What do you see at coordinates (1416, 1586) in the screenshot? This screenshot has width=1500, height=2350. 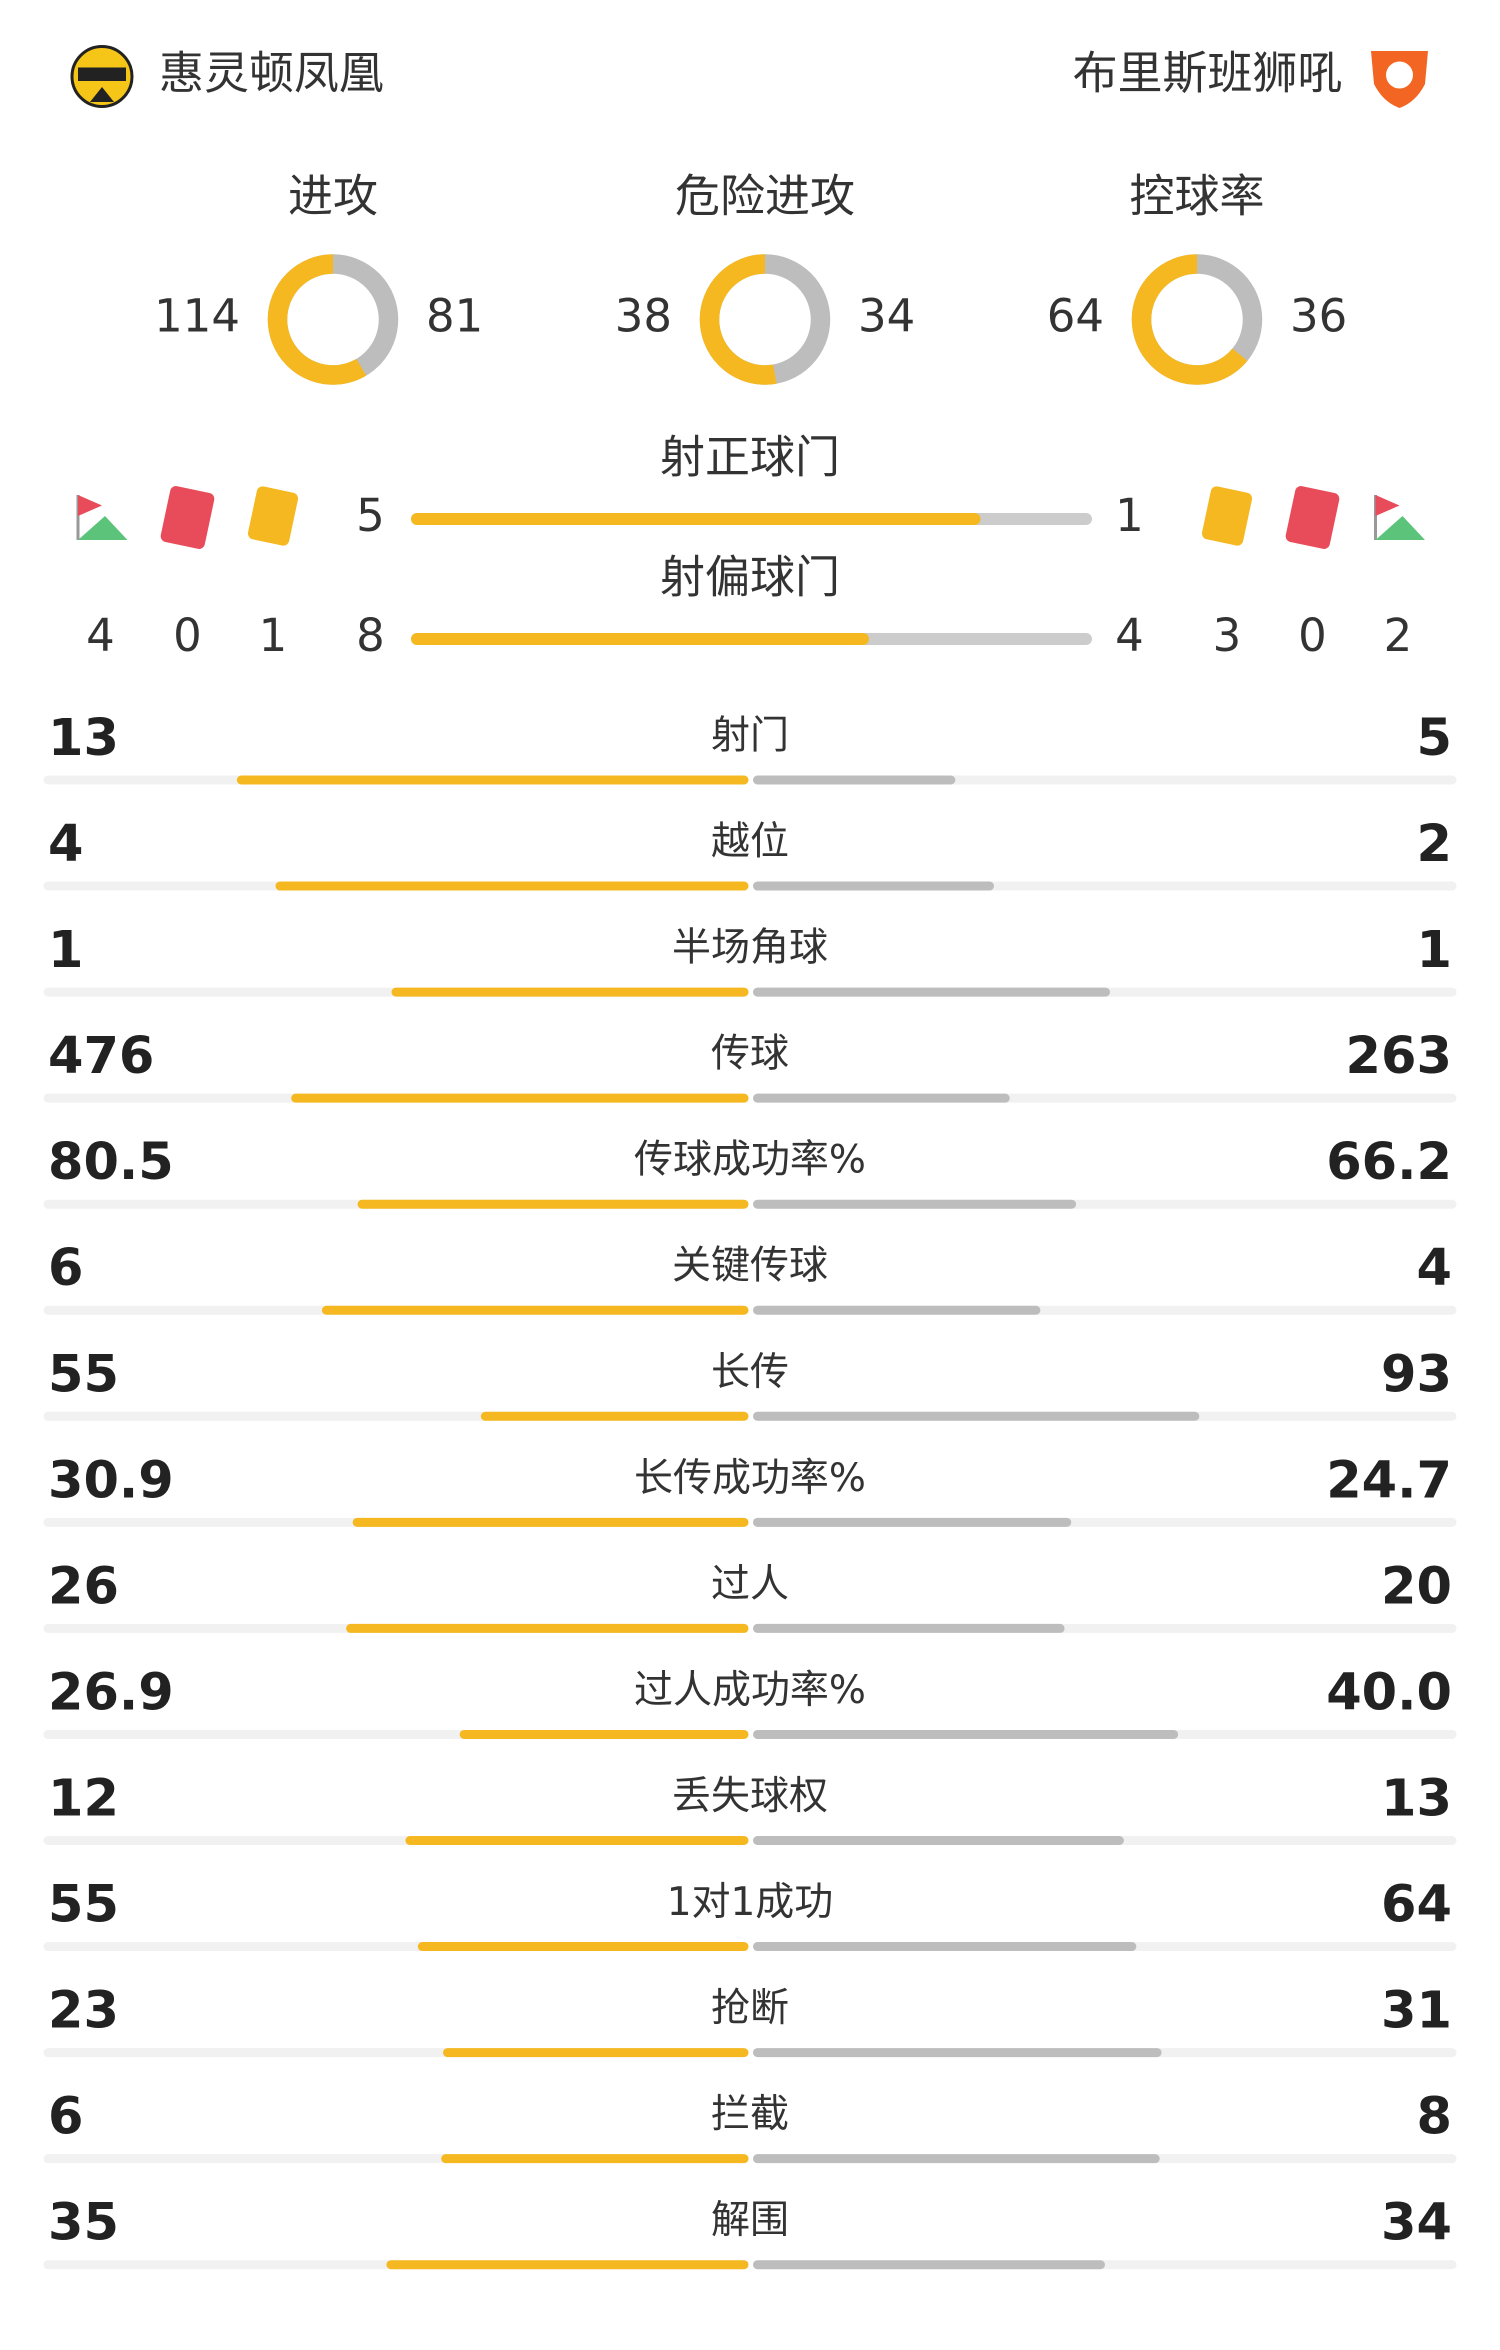 I see `stat-away-value: 20` at bounding box center [1416, 1586].